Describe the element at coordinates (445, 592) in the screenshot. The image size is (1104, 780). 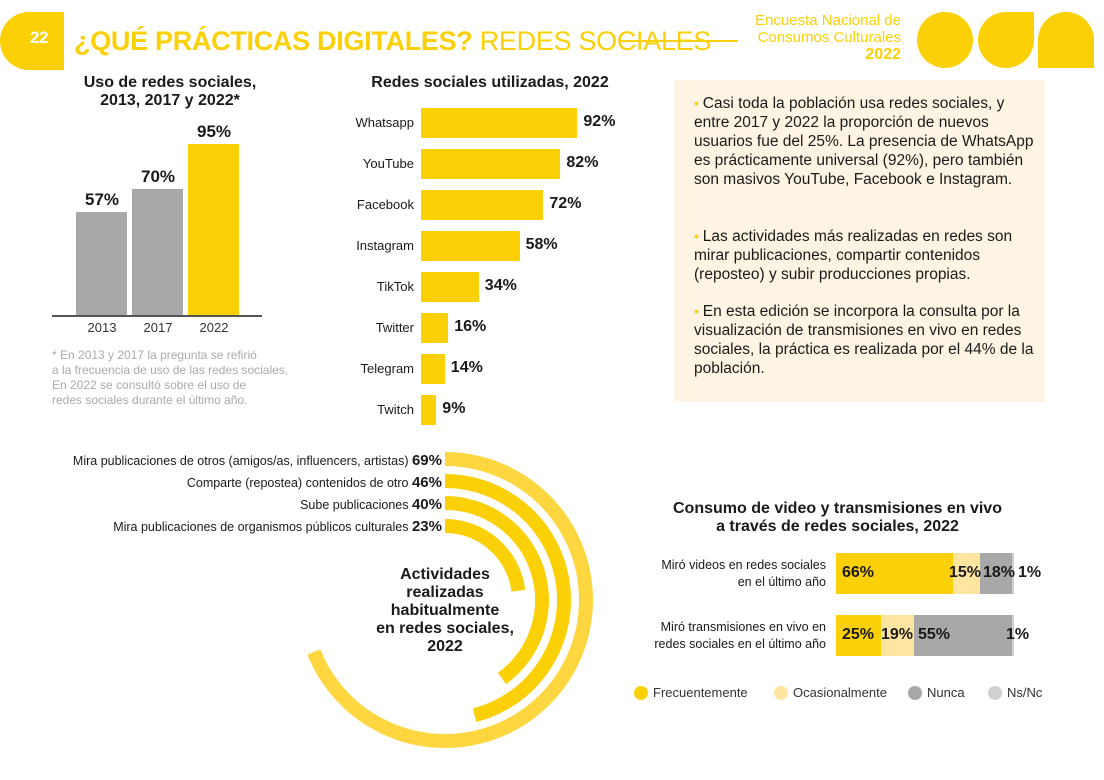
I see `activities-title-line: realizadas` at that location.